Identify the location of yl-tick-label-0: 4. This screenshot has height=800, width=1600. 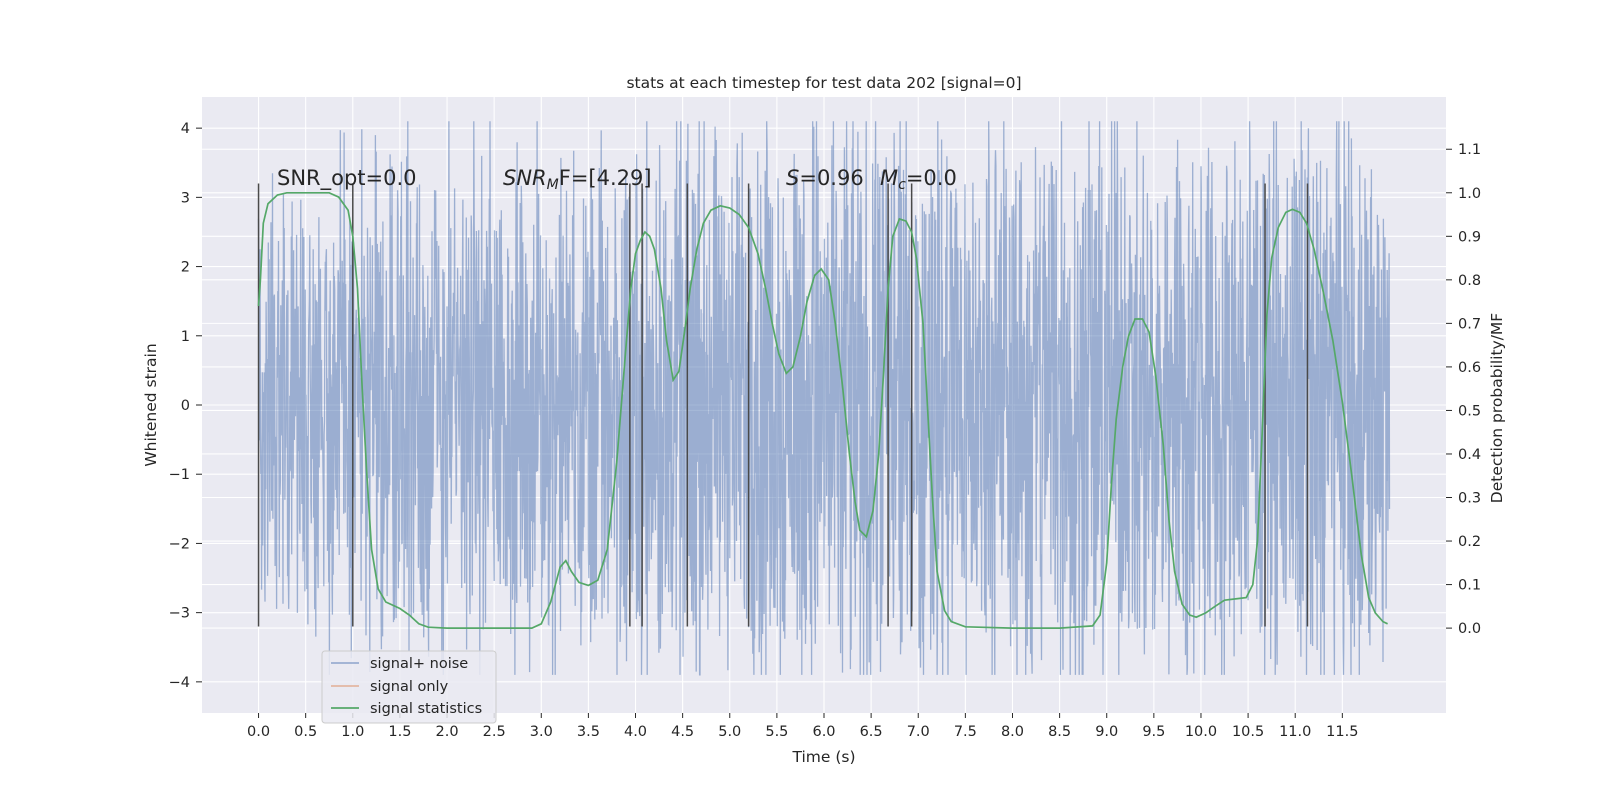
(185, 129).